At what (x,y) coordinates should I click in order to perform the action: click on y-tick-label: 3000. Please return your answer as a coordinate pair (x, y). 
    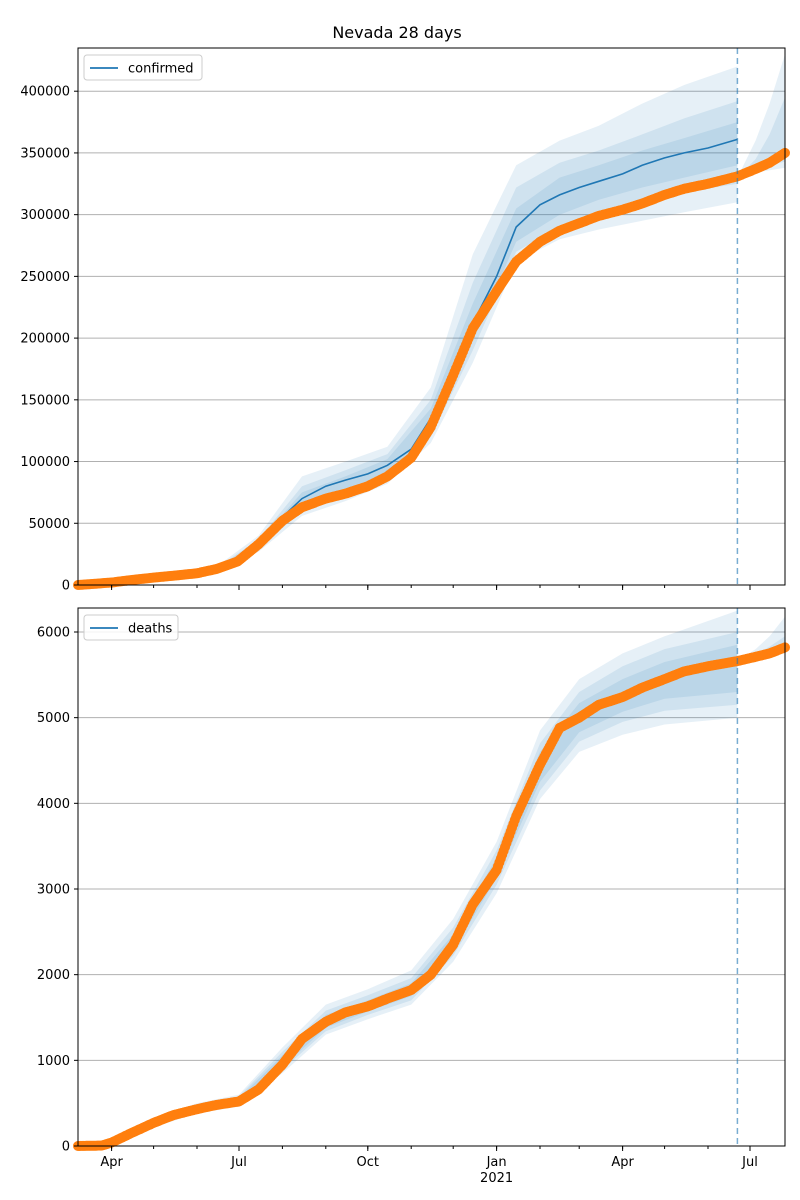
    Looking at the image, I should click on (53, 889).